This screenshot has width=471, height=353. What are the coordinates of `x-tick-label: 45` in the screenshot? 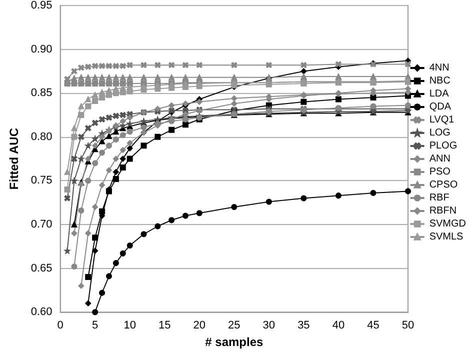 It's located at (373, 326).